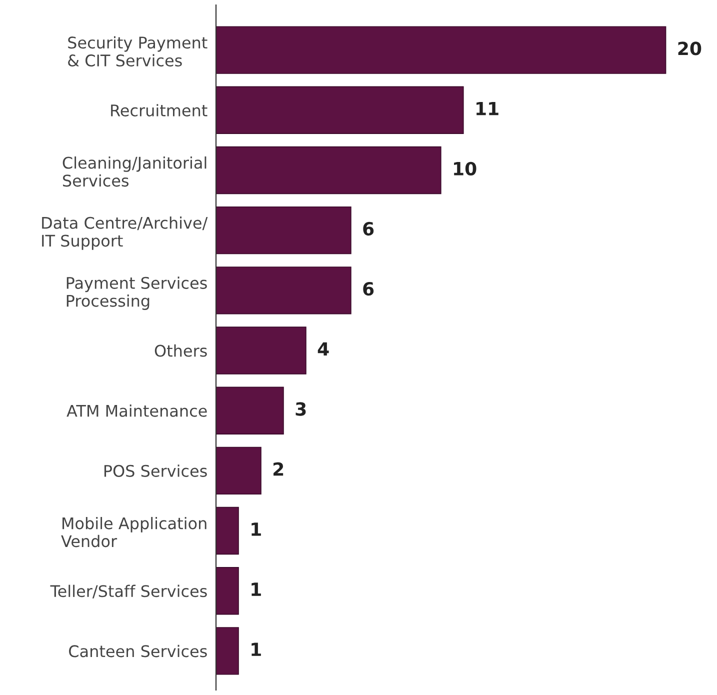 The image size is (717, 695). I want to click on y-tick-label: Recruitment, so click(159, 110).